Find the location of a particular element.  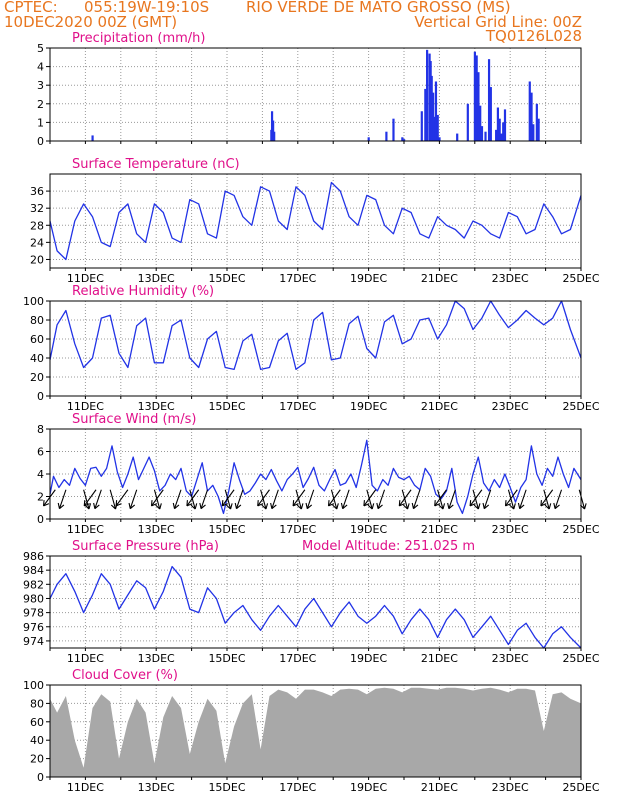

panel-title: Surface Temperature (nC) is located at coordinates (156, 164).